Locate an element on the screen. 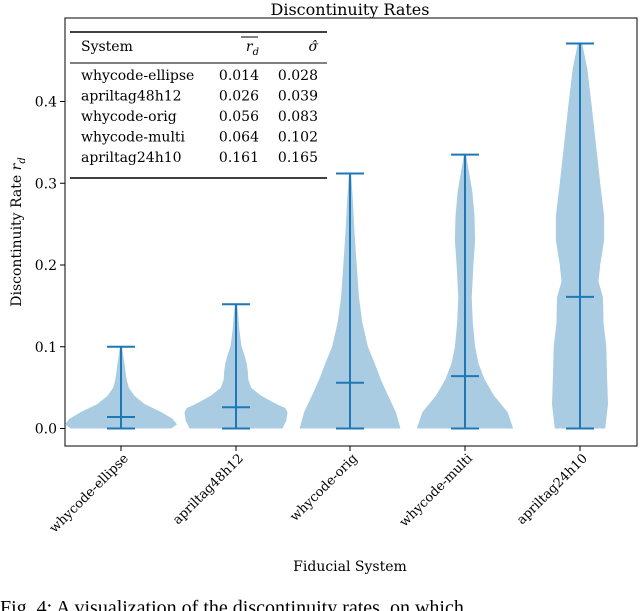 The width and height of the screenshot is (640, 611). stats-header-mean-subscript: d is located at coordinates (256, 52).